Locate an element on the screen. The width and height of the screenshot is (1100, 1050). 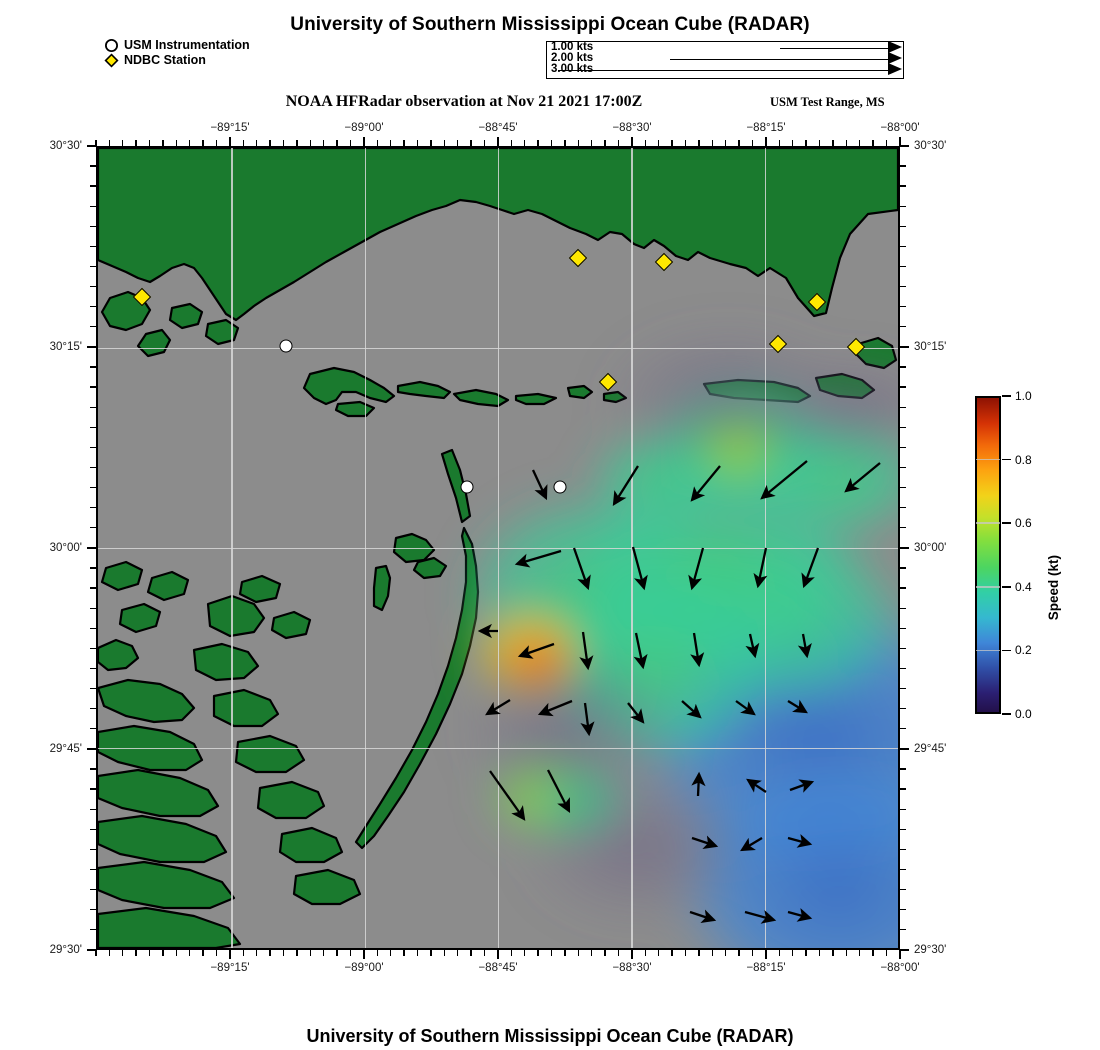
colorbar-tick-label: 0.6 is located at coordinates (1023, 523).